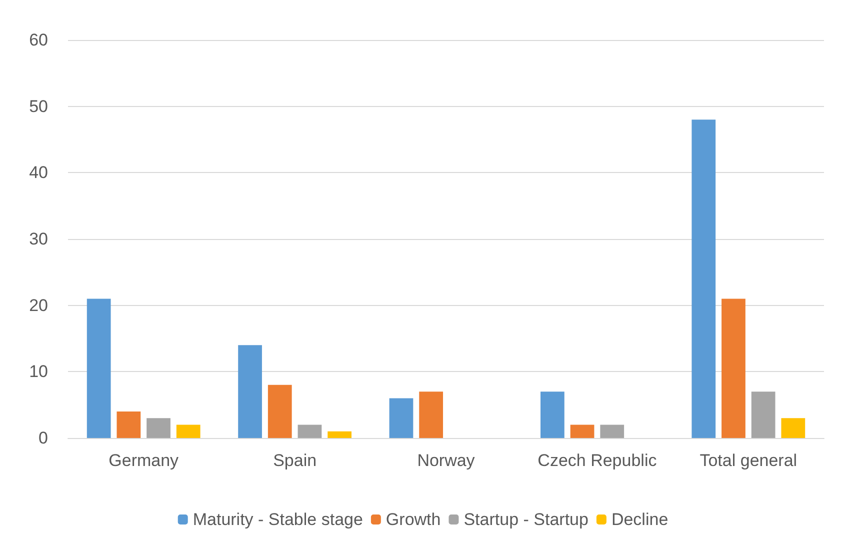 This screenshot has height=551, width=848. Describe the element at coordinates (295, 460) in the screenshot. I see `x-tick-label: Spain` at that location.